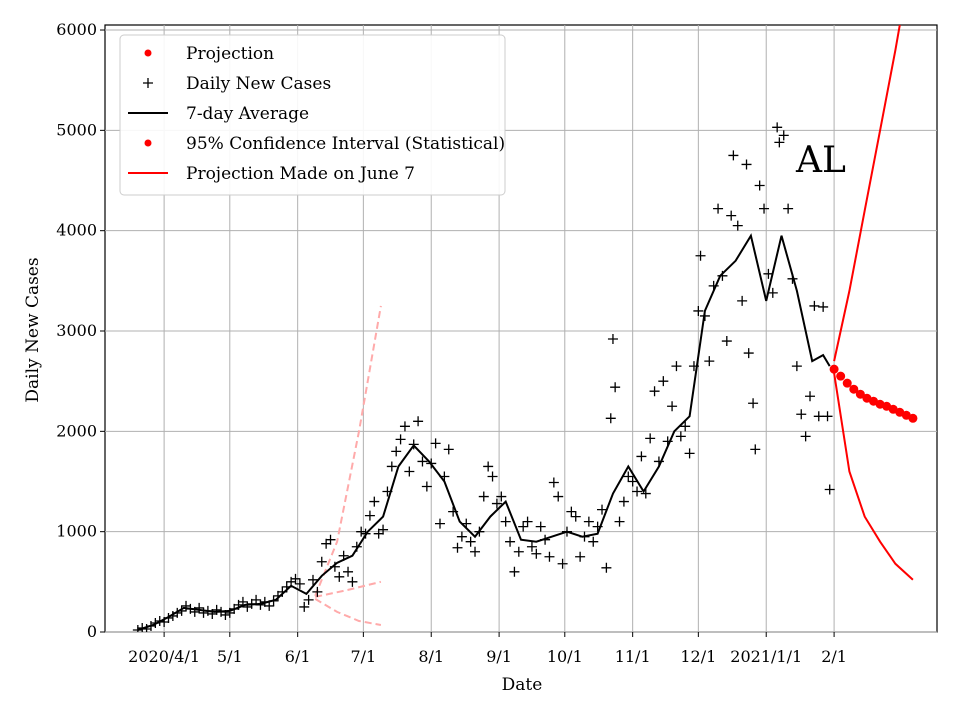  I want to click on x-tick-label: 7/1, so click(363, 656).